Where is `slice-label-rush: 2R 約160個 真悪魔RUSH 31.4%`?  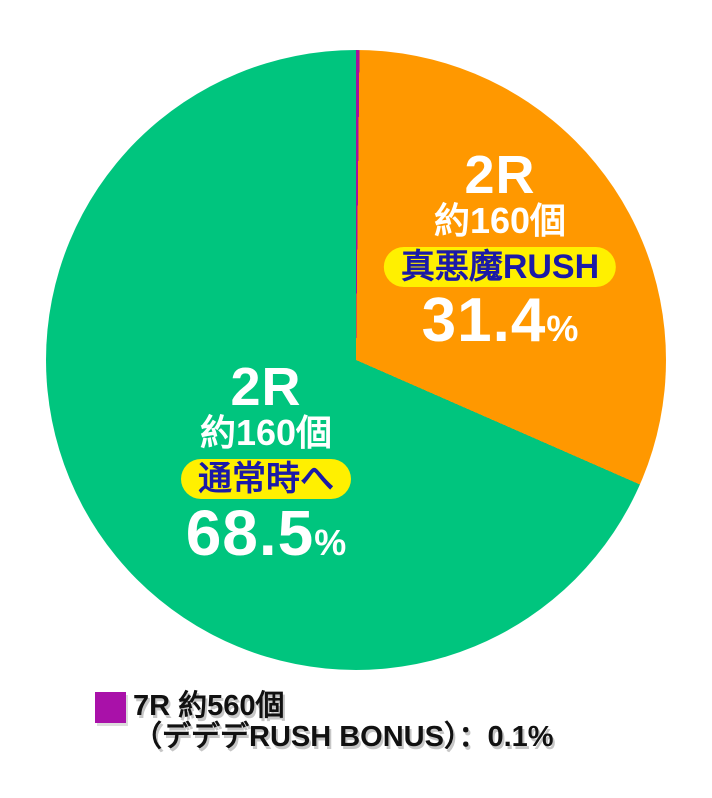
slice-label-rush: 2R 約160個 真悪魔RUSH 31.4% is located at coordinates (500, 251).